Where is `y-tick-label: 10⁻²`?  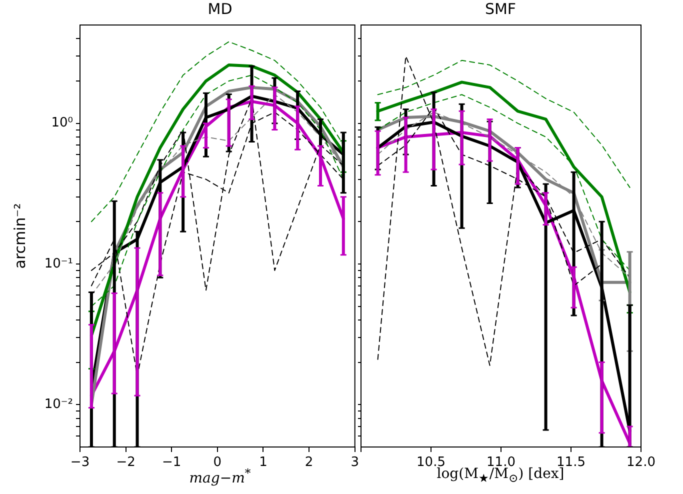
y-tick-label: 10⁻² is located at coordinates (58, 404).